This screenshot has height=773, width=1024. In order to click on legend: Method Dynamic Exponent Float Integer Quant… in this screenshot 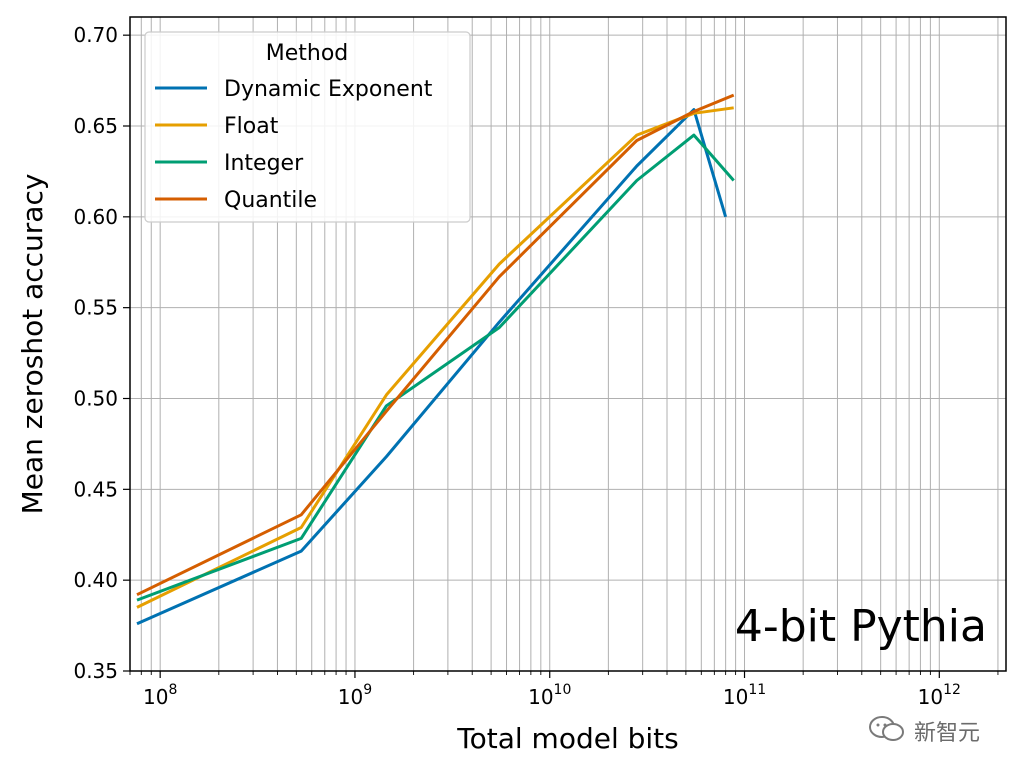, I will do `click(307, 127)`.